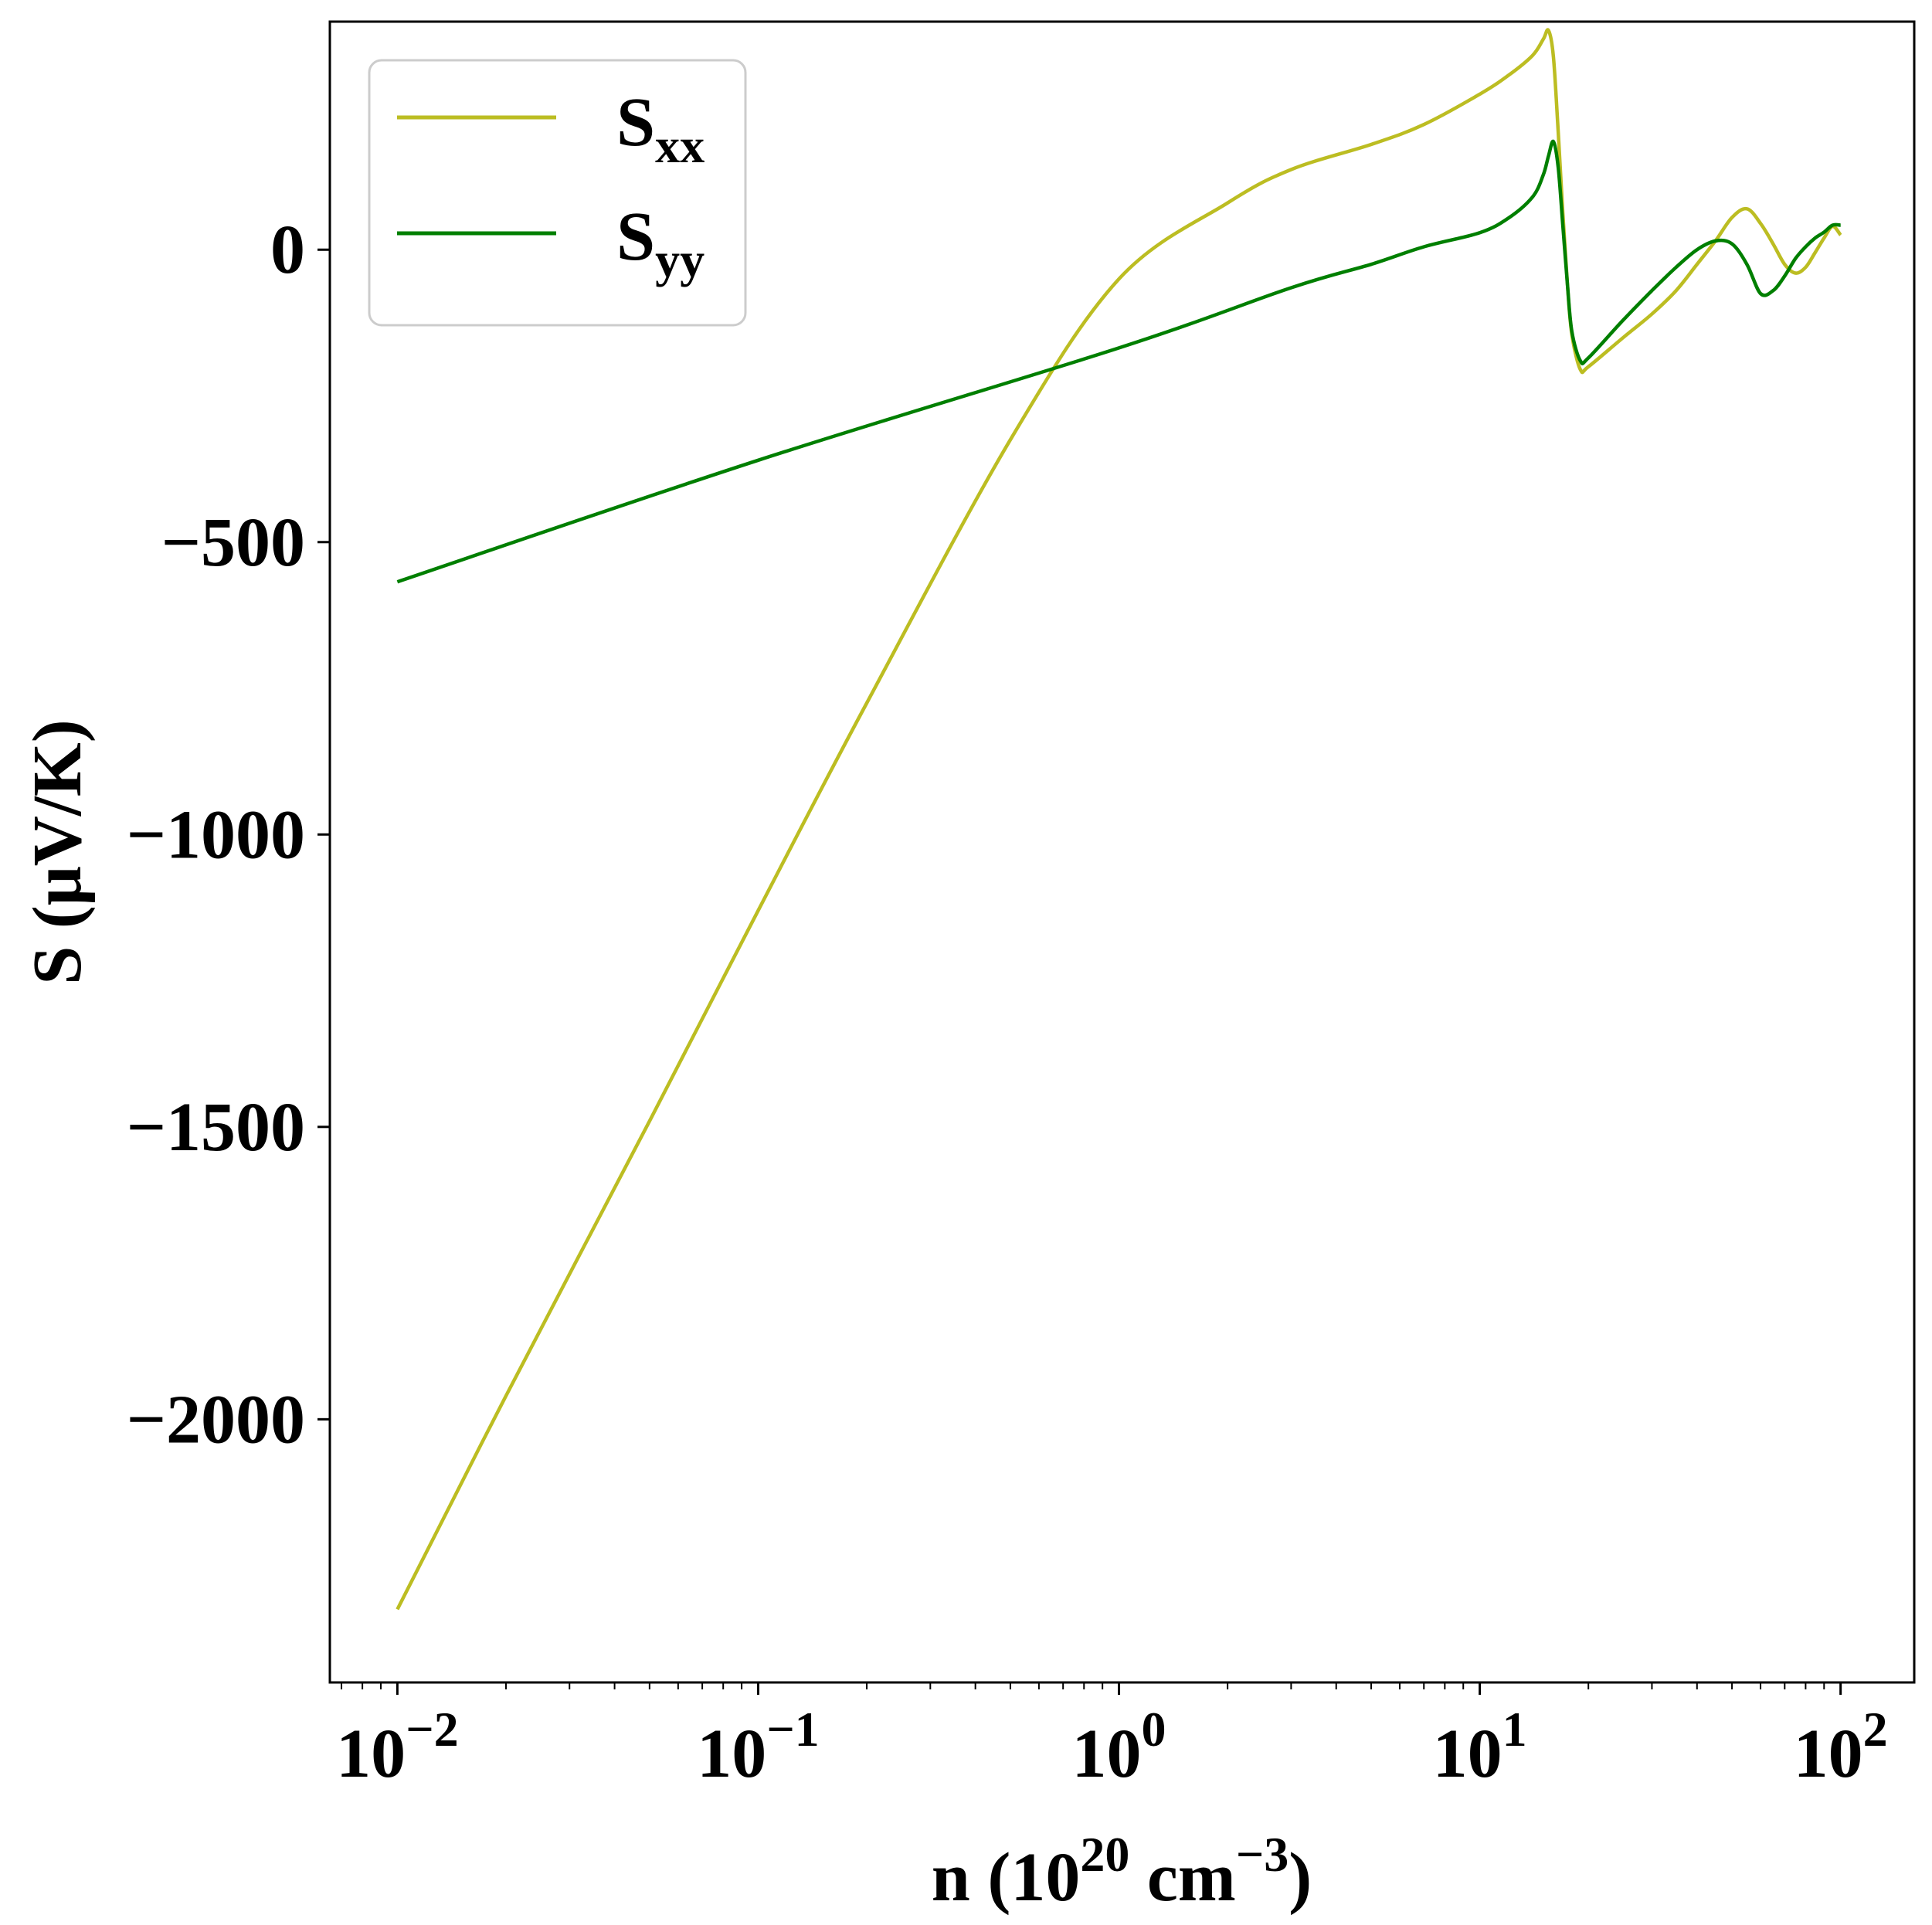  I want to click on x-axis-label-base: n (10, so click(1006, 1878).